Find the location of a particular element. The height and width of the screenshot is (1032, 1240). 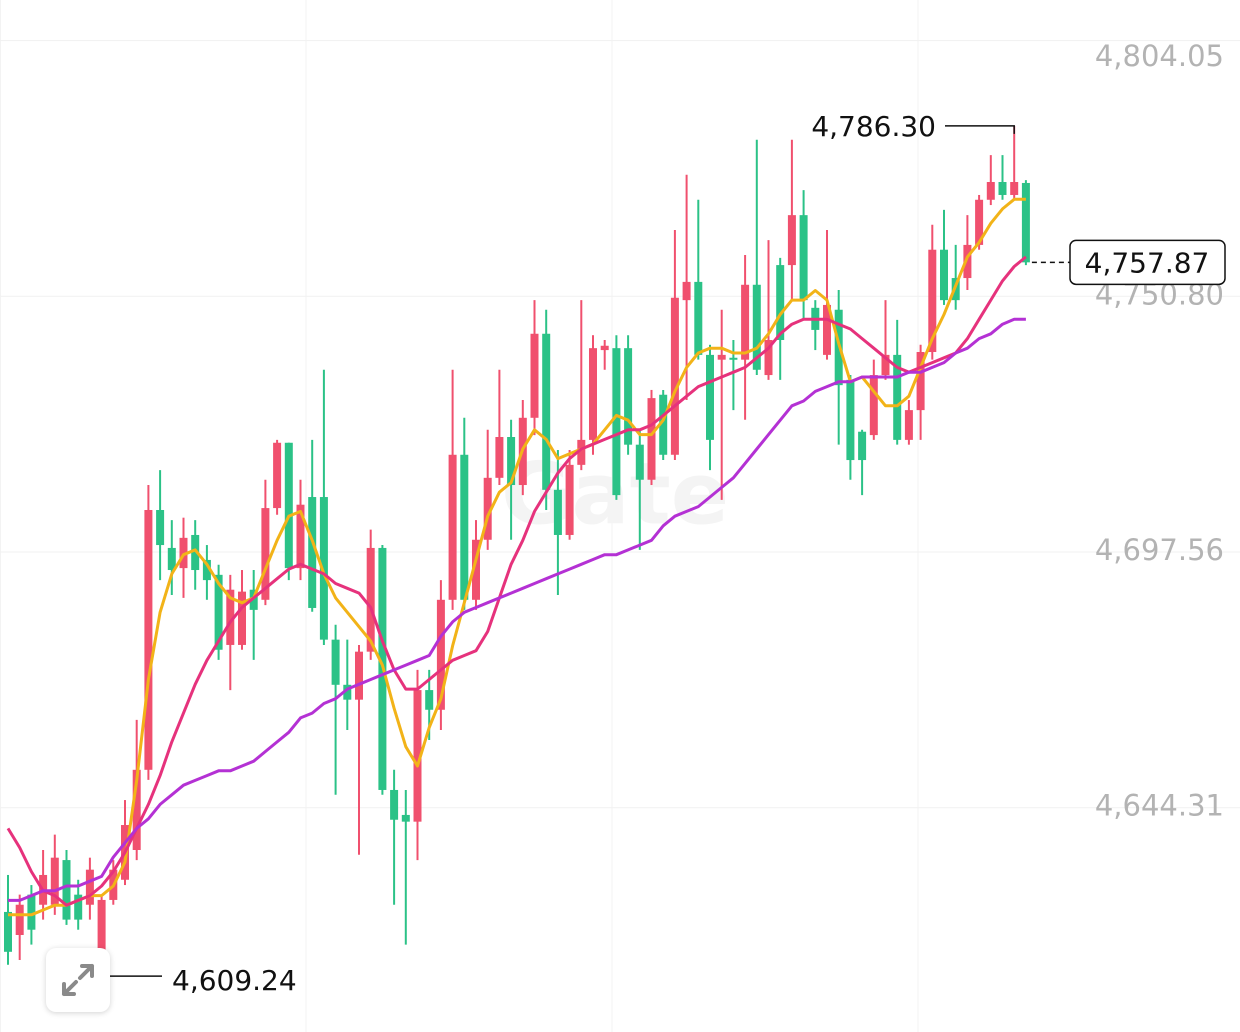

y-tick-label: 4,644.31 is located at coordinates (1159, 806).